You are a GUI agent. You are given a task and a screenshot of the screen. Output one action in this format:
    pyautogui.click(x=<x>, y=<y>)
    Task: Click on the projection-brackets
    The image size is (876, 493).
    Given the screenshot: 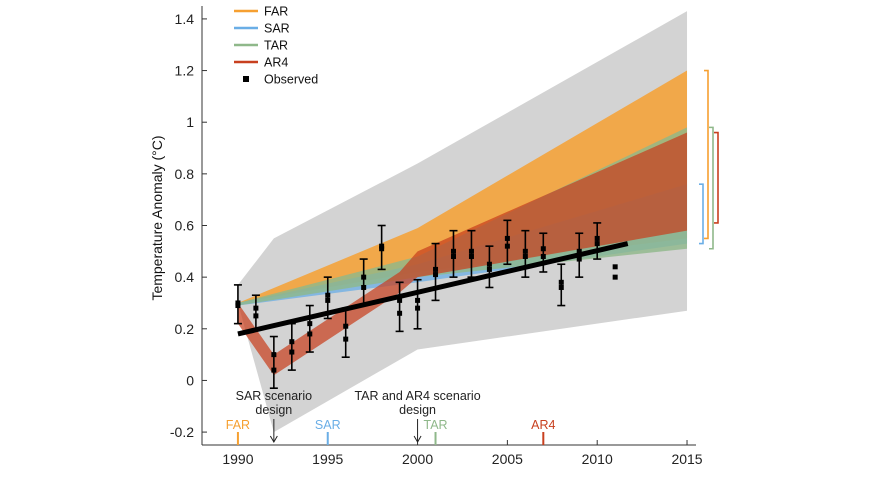 What is the action you would take?
    pyautogui.click(x=709, y=159)
    